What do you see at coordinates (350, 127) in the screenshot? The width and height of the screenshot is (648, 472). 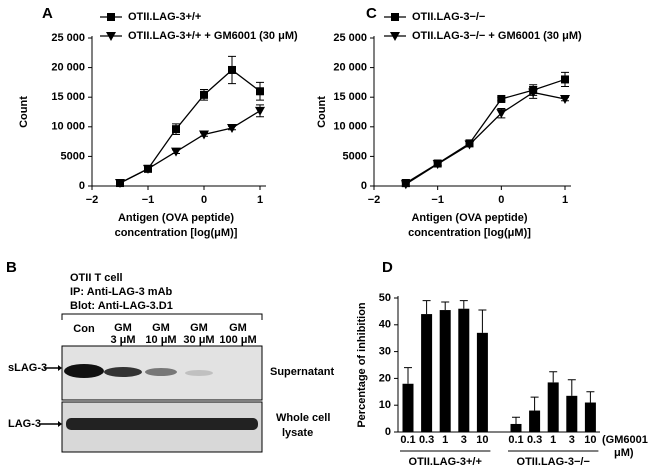 I see `y-tick-label: 10 000` at bounding box center [350, 127].